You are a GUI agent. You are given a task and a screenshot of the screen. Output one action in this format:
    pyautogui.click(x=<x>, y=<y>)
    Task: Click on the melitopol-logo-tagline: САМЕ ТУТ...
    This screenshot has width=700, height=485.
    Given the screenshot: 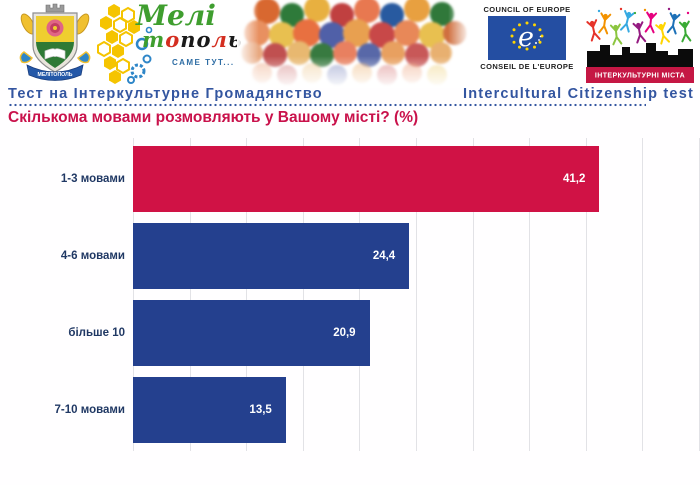 What is the action you would take?
    pyautogui.click(x=203, y=62)
    